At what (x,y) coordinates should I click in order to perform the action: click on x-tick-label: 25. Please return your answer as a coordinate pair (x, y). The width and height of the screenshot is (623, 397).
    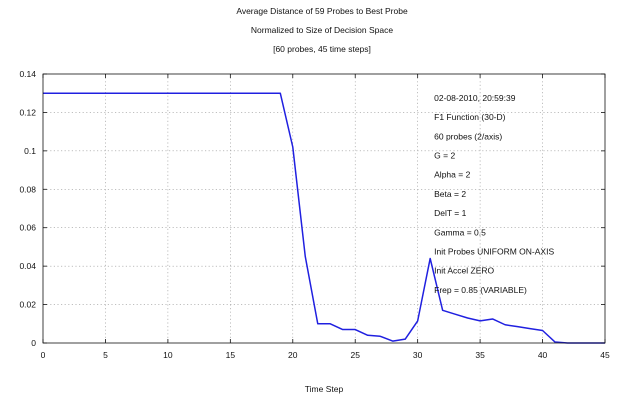
    Looking at the image, I should click on (355, 355).